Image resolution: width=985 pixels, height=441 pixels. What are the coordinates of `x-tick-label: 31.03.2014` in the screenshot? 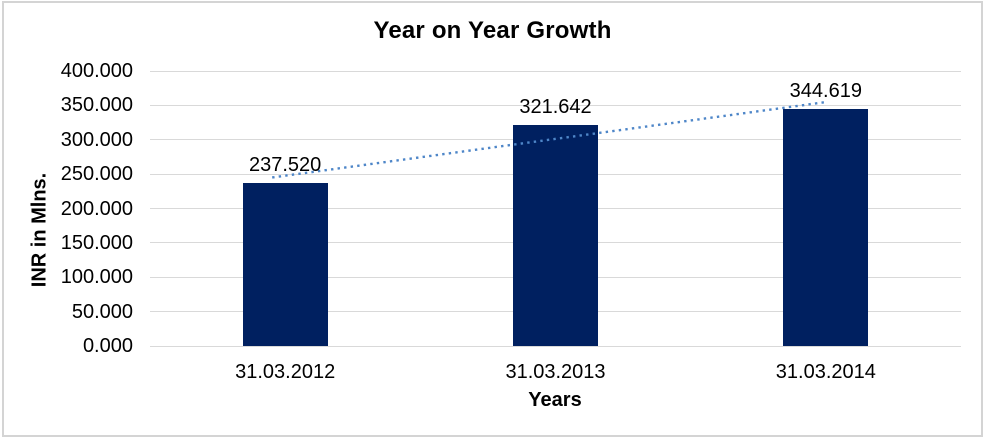 It's located at (825, 372).